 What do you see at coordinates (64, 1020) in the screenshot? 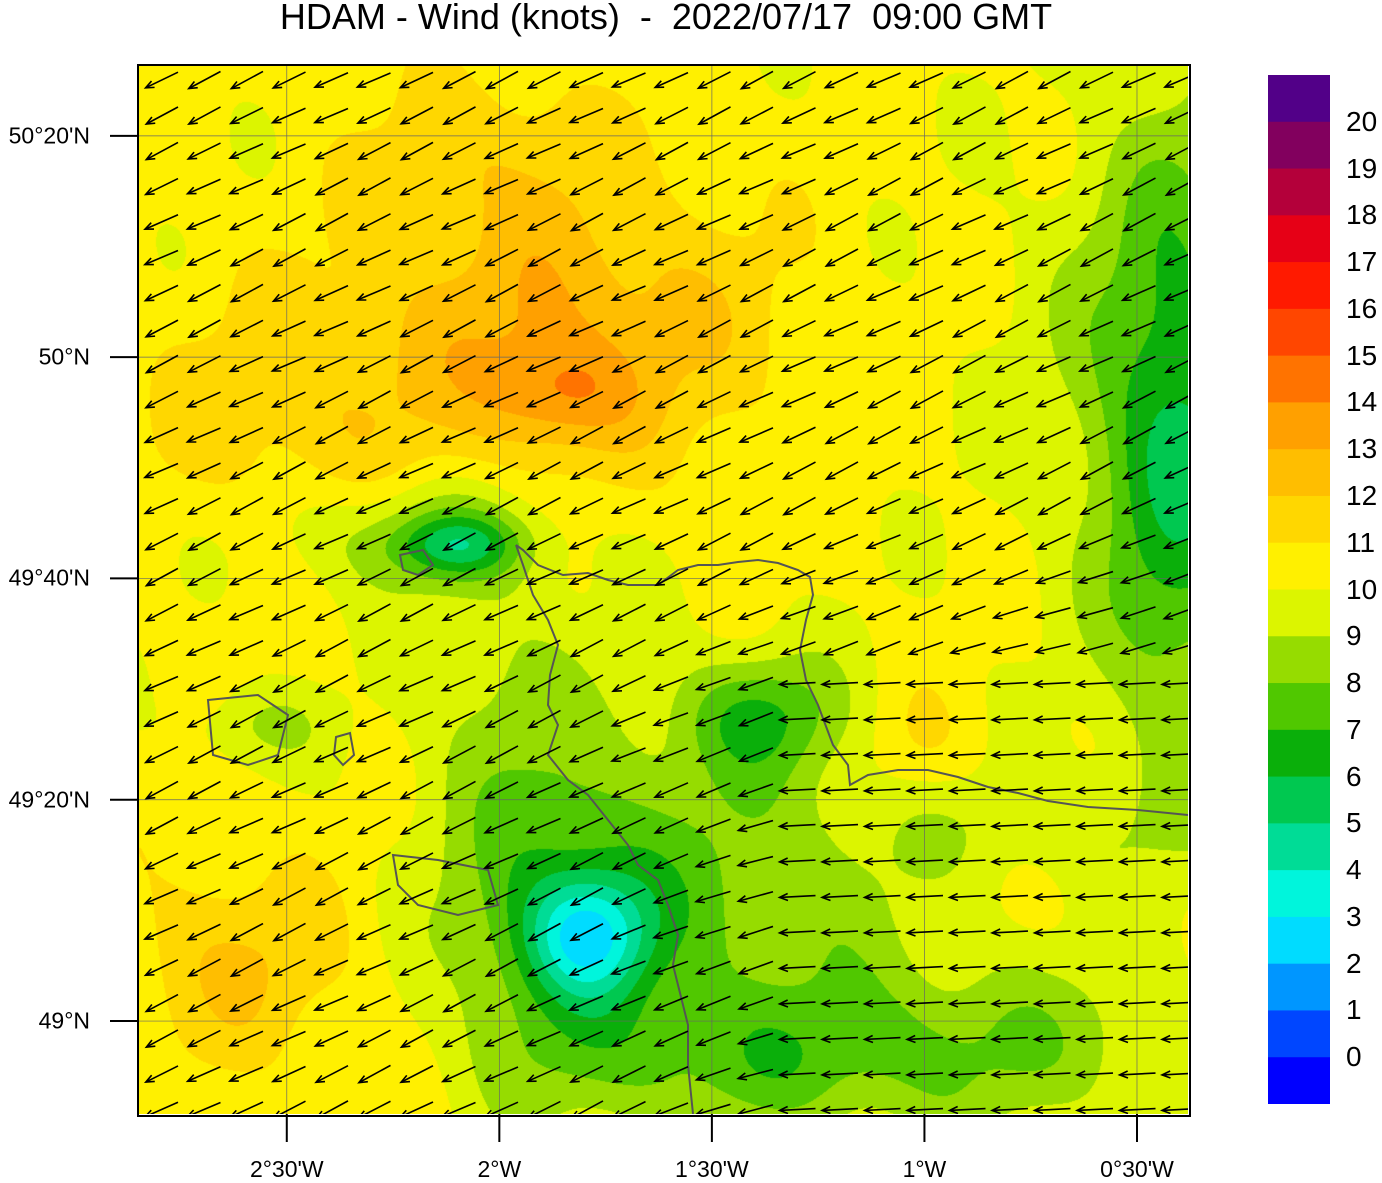
I see `lat-tick-label: 49°N` at bounding box center [64, 1020].